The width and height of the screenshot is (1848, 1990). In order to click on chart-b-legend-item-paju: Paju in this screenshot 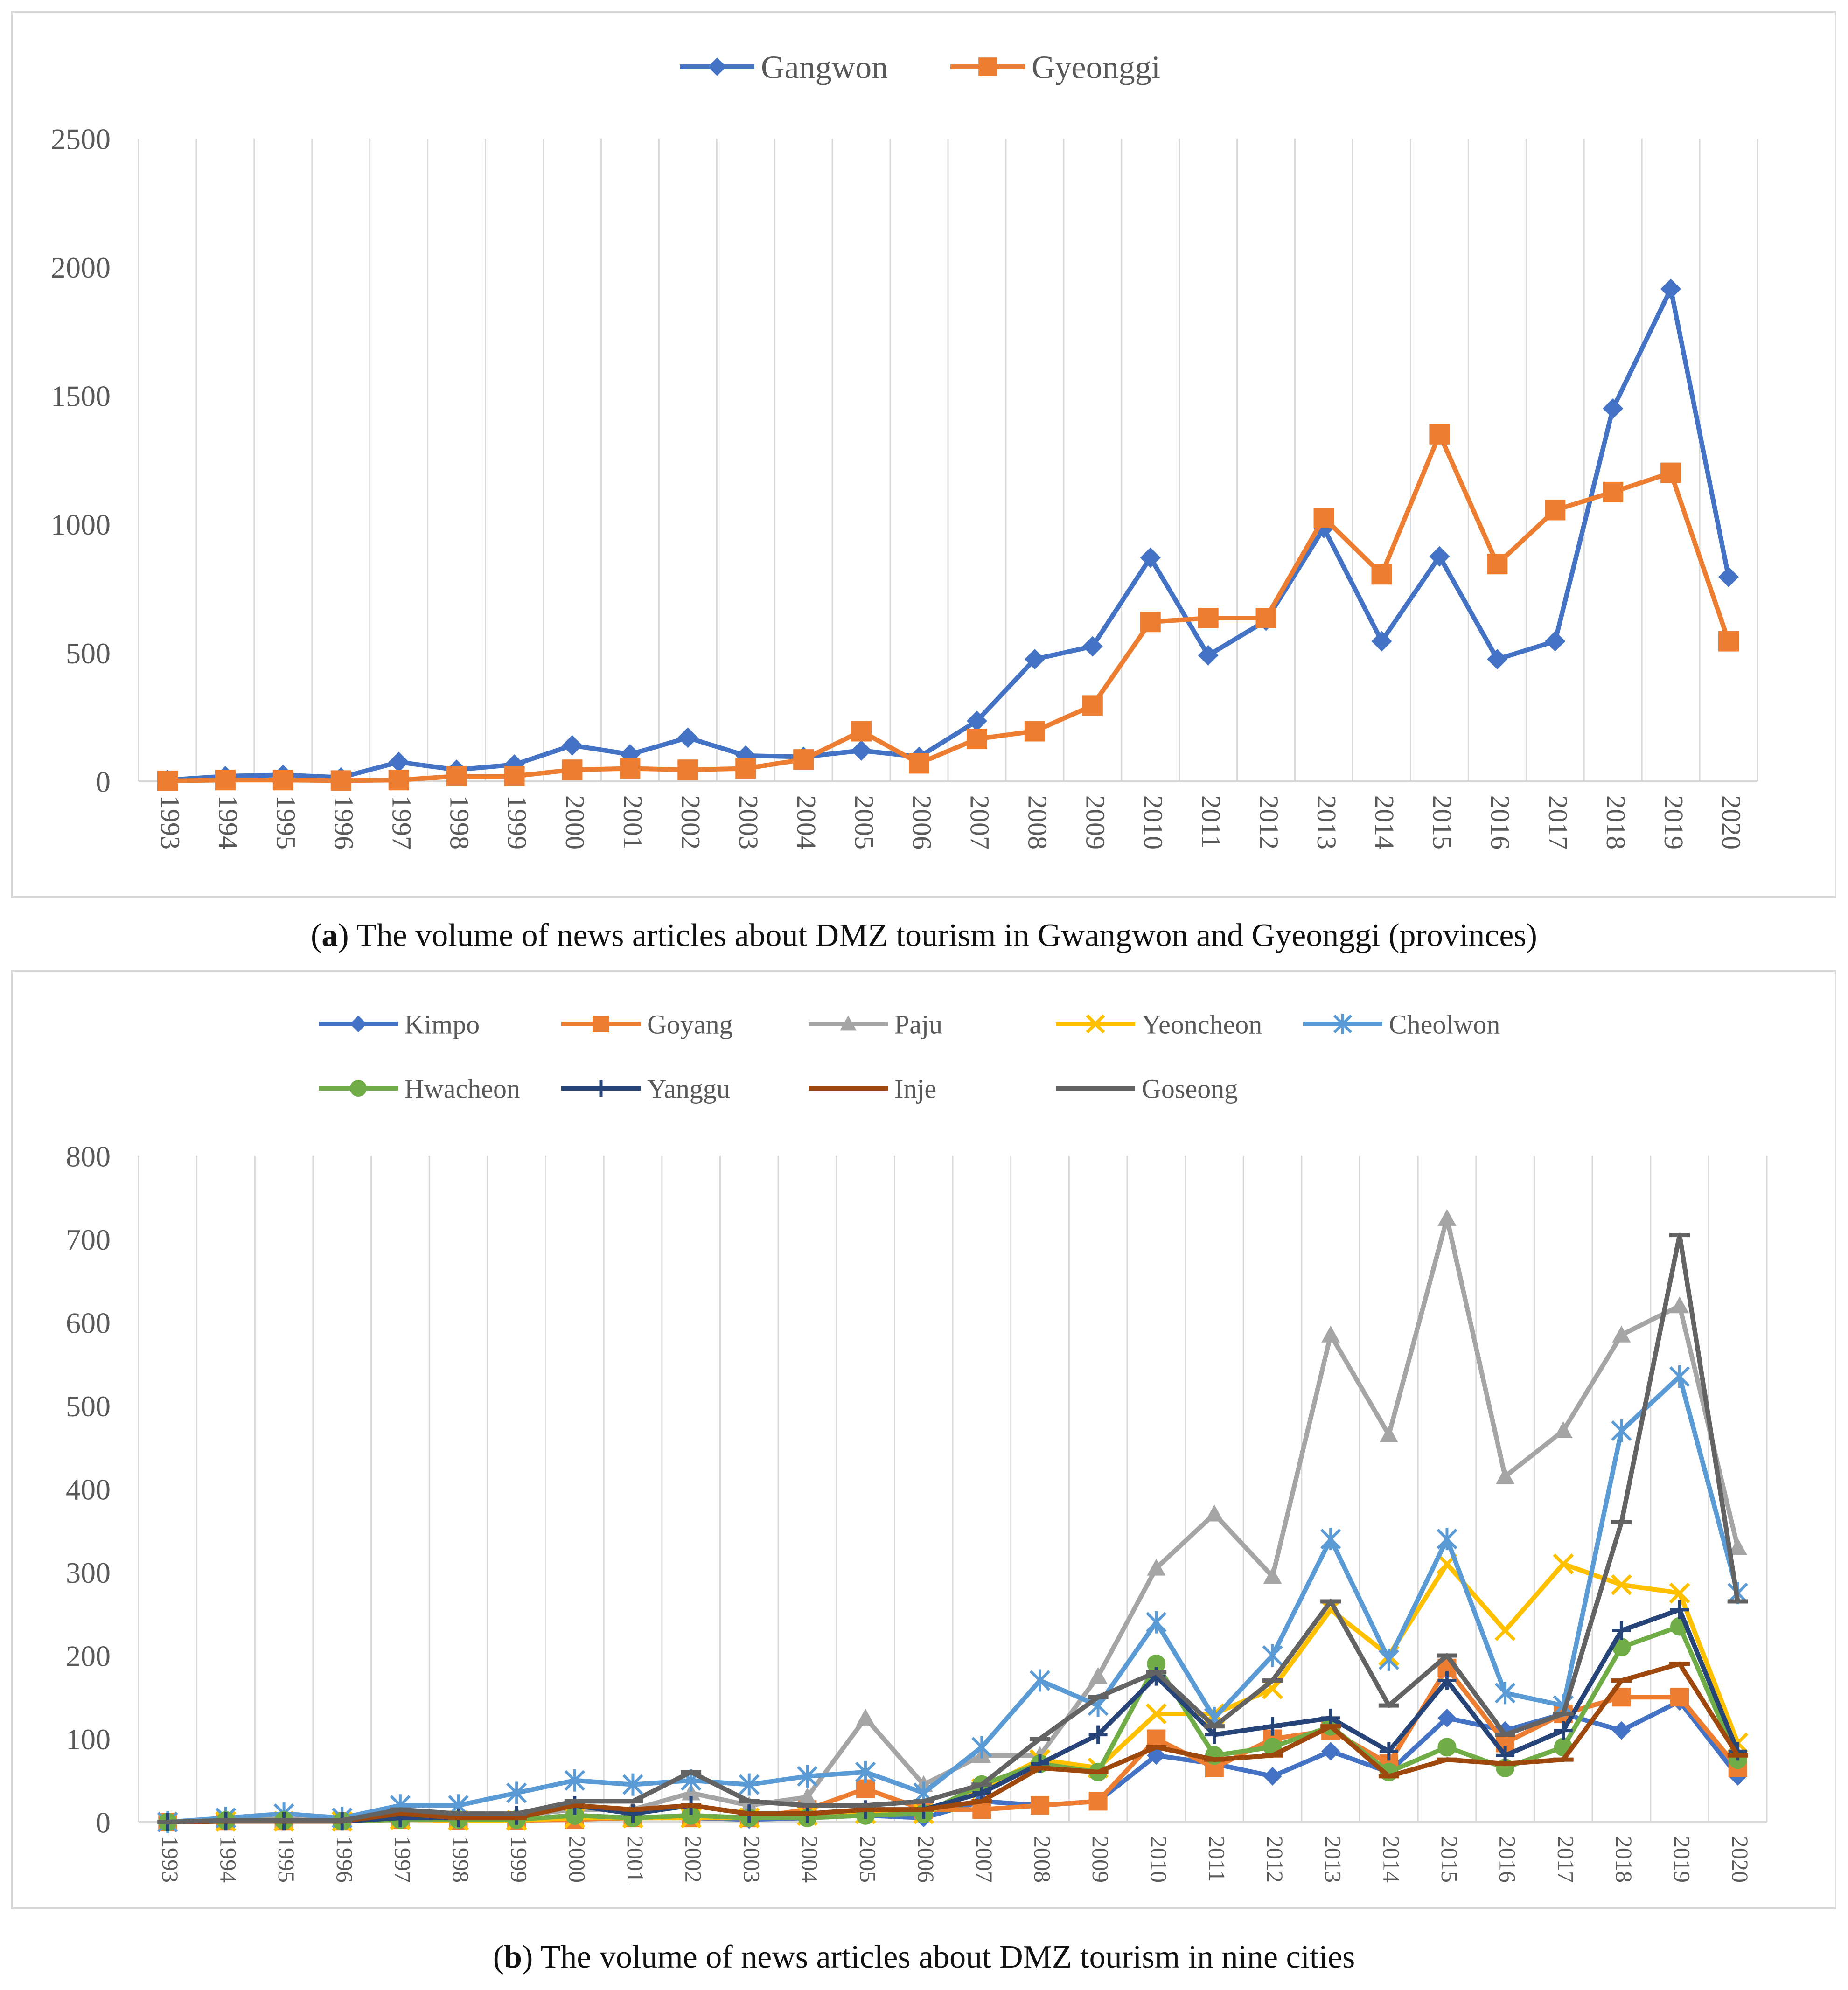, I will do `click(875, 1024)`.